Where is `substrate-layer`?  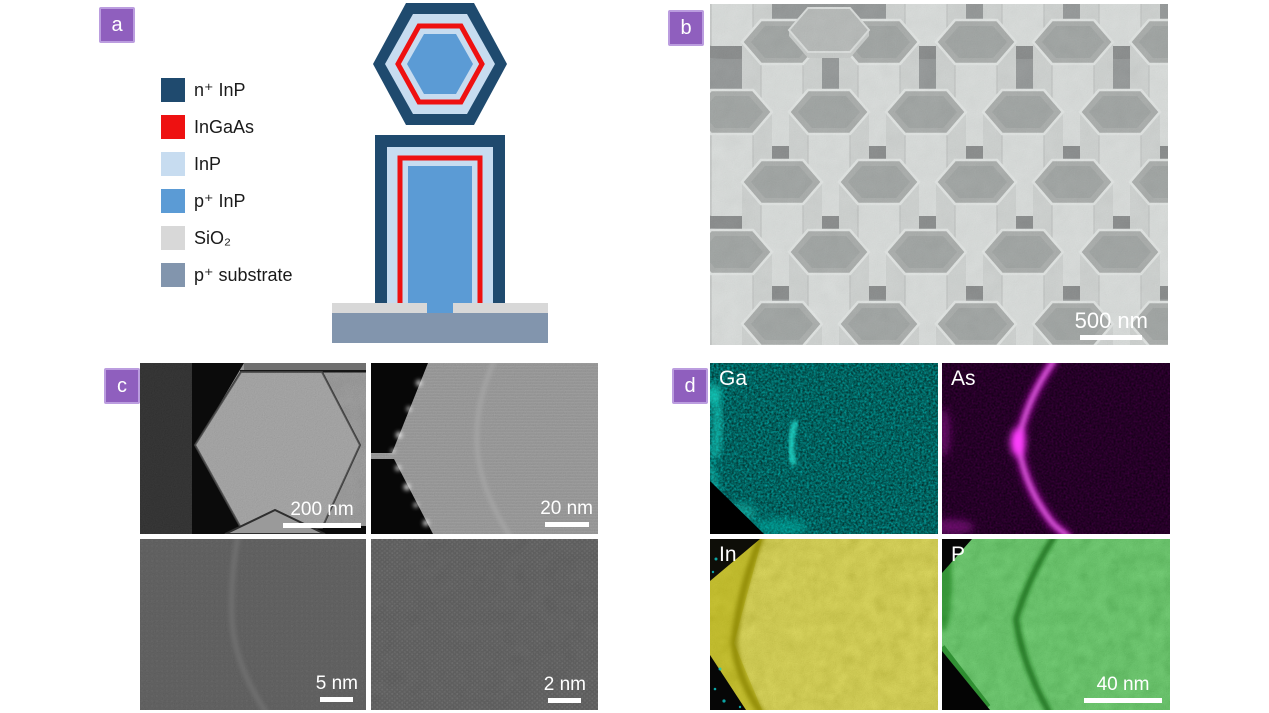 substrate-layer is located at coordinates (440, 328).